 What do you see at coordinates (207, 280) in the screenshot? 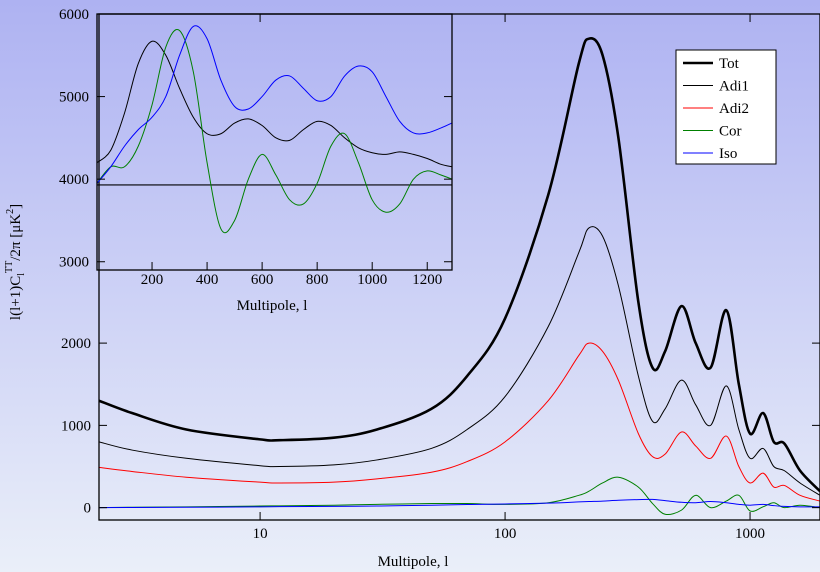
I see `x-tick-label: 400` at bounding box center [207, 280].